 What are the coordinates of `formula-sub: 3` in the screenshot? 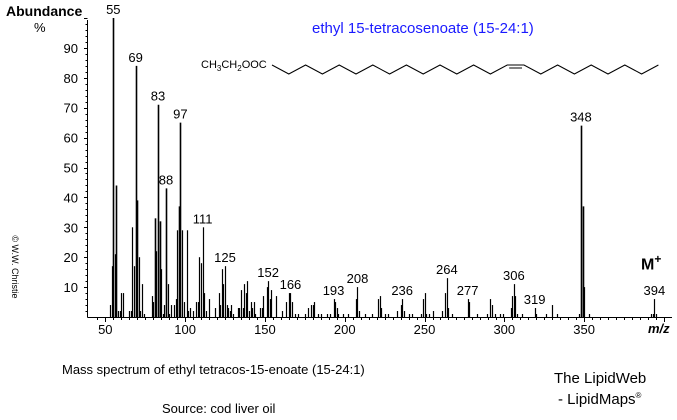 It's located at (219, 69).